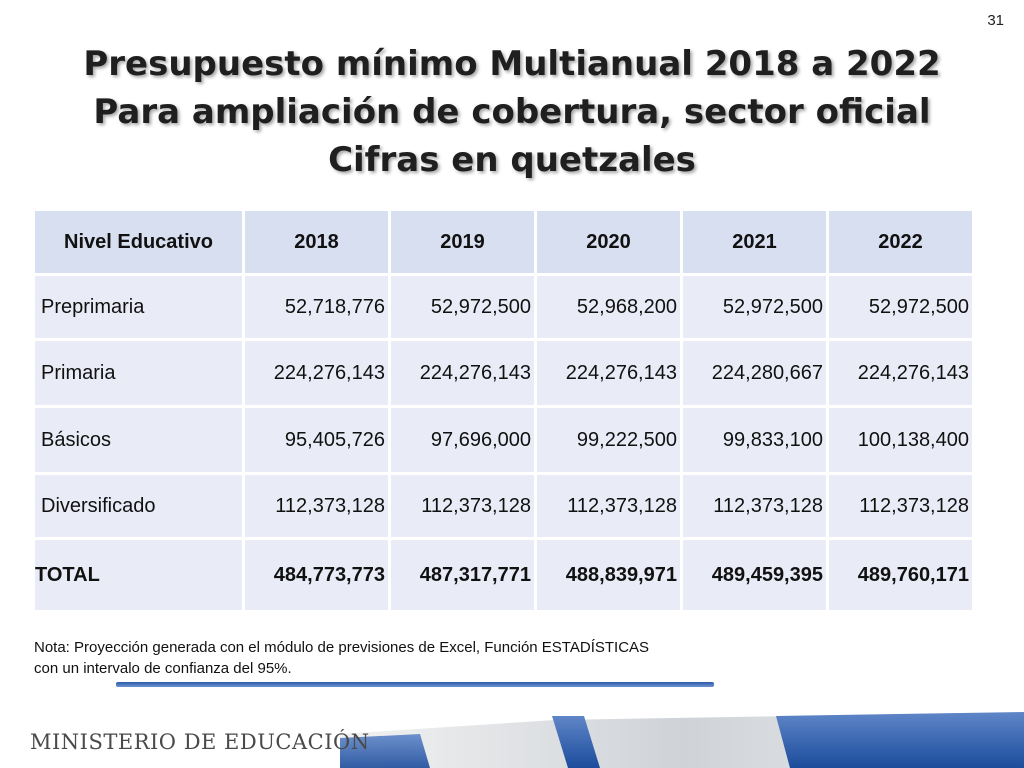 Image resolution: width=1024 pixels, height=768 pixels. What do you see at coordinates (200, 742) in the screenshot?
I see `ministry-logo: MINISTERIO DE EDUCACIÓN` at bounding box center [200, 742].